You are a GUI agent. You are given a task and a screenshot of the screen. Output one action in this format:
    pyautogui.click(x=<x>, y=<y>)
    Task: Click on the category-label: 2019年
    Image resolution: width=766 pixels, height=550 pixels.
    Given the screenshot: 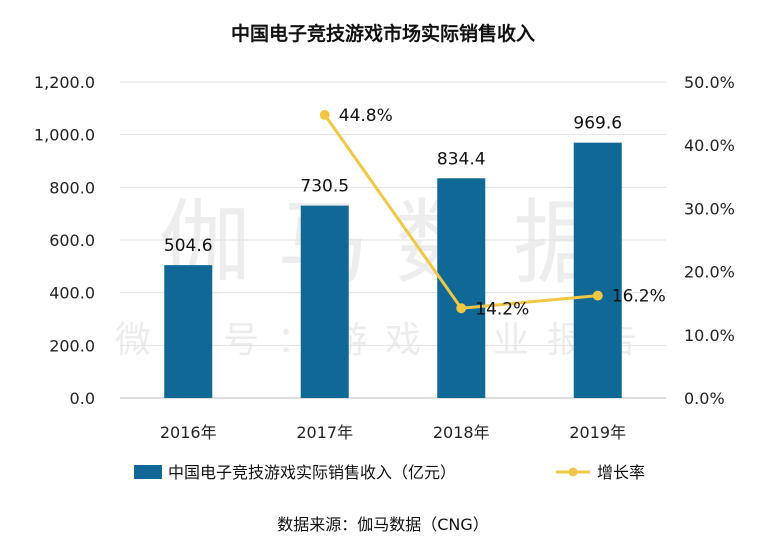 What is the action you would take?
    pyautogui.click(x=597, y=432)
    